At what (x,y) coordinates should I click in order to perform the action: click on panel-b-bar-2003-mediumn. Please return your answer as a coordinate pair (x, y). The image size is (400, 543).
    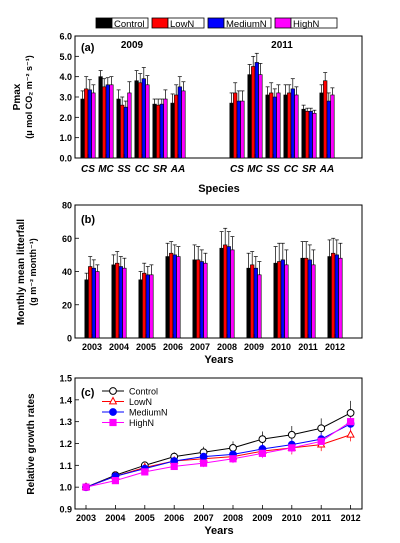
    Looking at the image, I should click on (93, 303).